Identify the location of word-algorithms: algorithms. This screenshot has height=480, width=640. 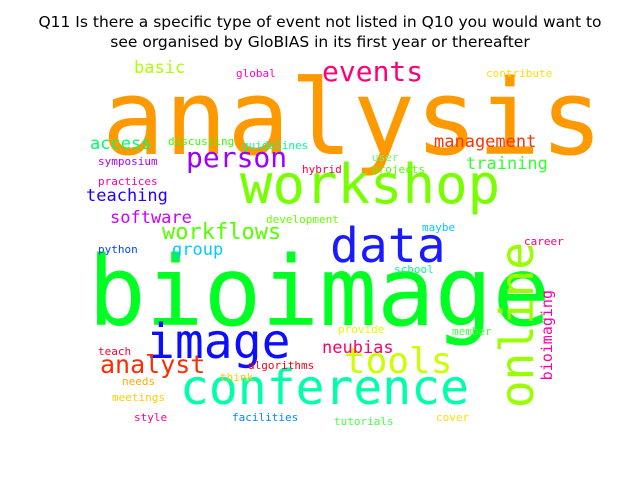
(281, 365).